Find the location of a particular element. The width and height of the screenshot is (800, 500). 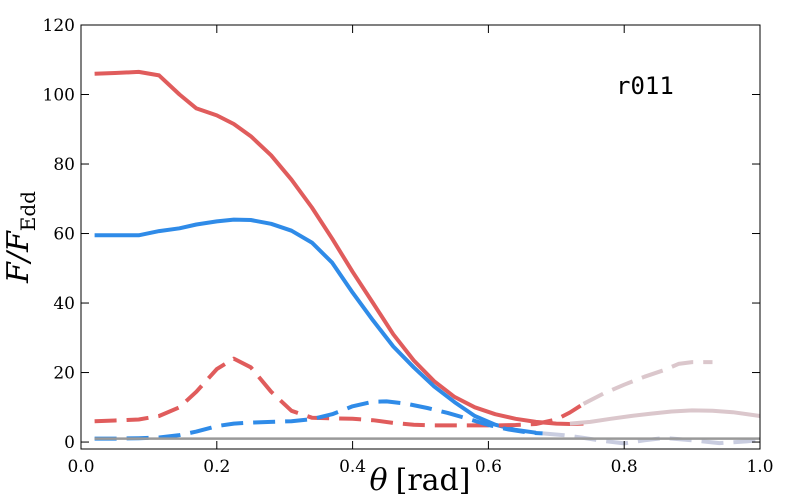

x-axis-symbol: θ is located at coordinates (379, 480).